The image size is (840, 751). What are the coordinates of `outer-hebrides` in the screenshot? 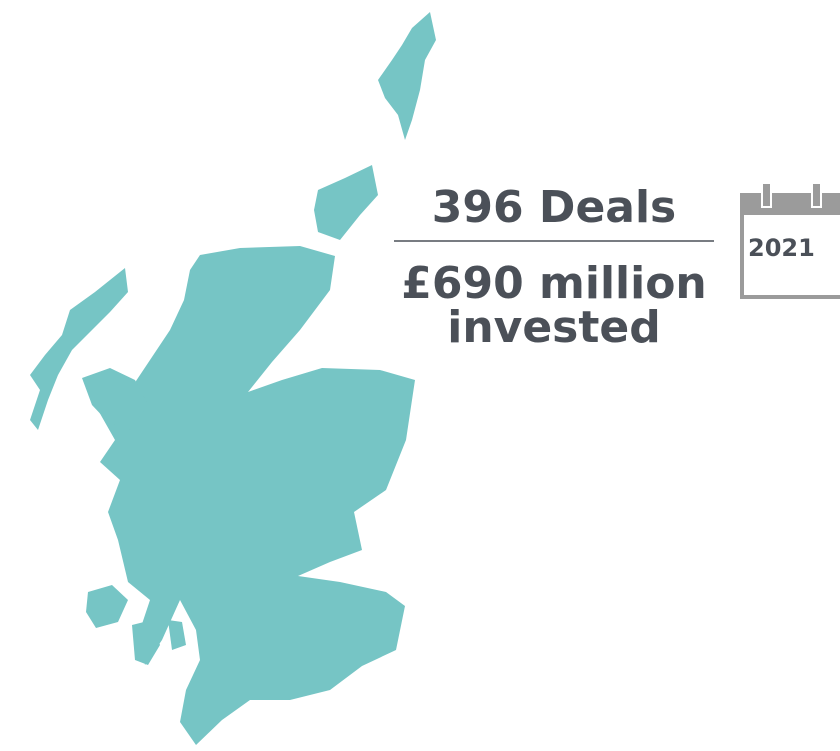 It's located at (79, 349).